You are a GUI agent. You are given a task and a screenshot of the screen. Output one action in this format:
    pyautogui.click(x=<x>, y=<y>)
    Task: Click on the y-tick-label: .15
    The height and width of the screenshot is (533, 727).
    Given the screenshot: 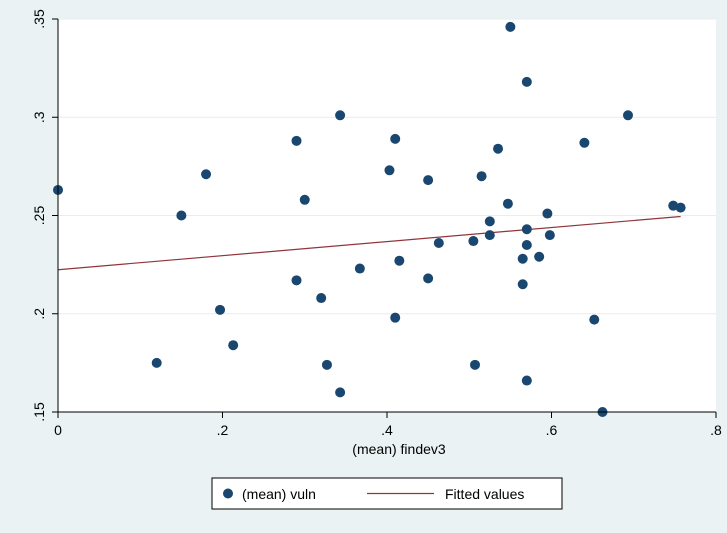 What is the action you would take?
    pyautogui.click(x=39, y=412)
    